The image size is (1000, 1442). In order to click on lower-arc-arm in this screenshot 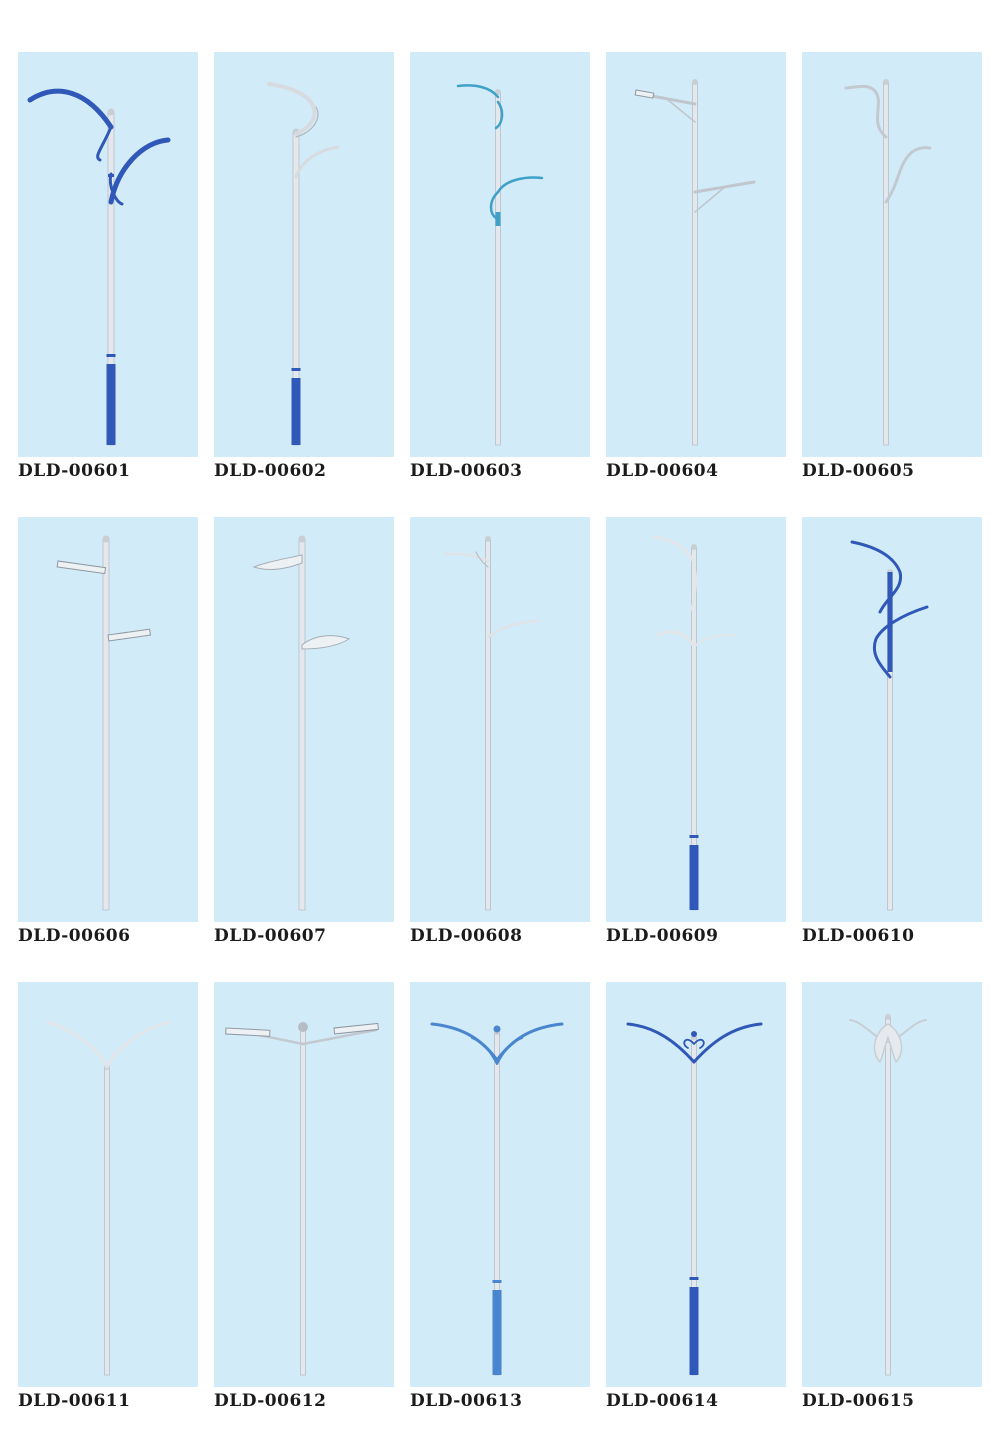, I will do `click(676, 639)`.